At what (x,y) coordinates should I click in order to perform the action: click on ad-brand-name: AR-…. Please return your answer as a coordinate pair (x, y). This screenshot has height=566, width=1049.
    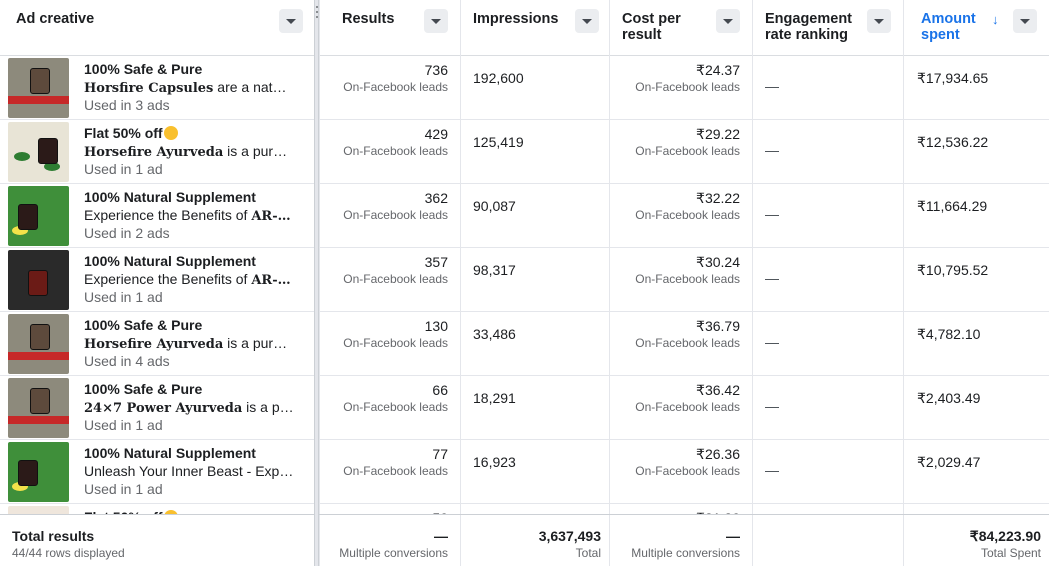
    Looking at the image, I should click on (271, 280).